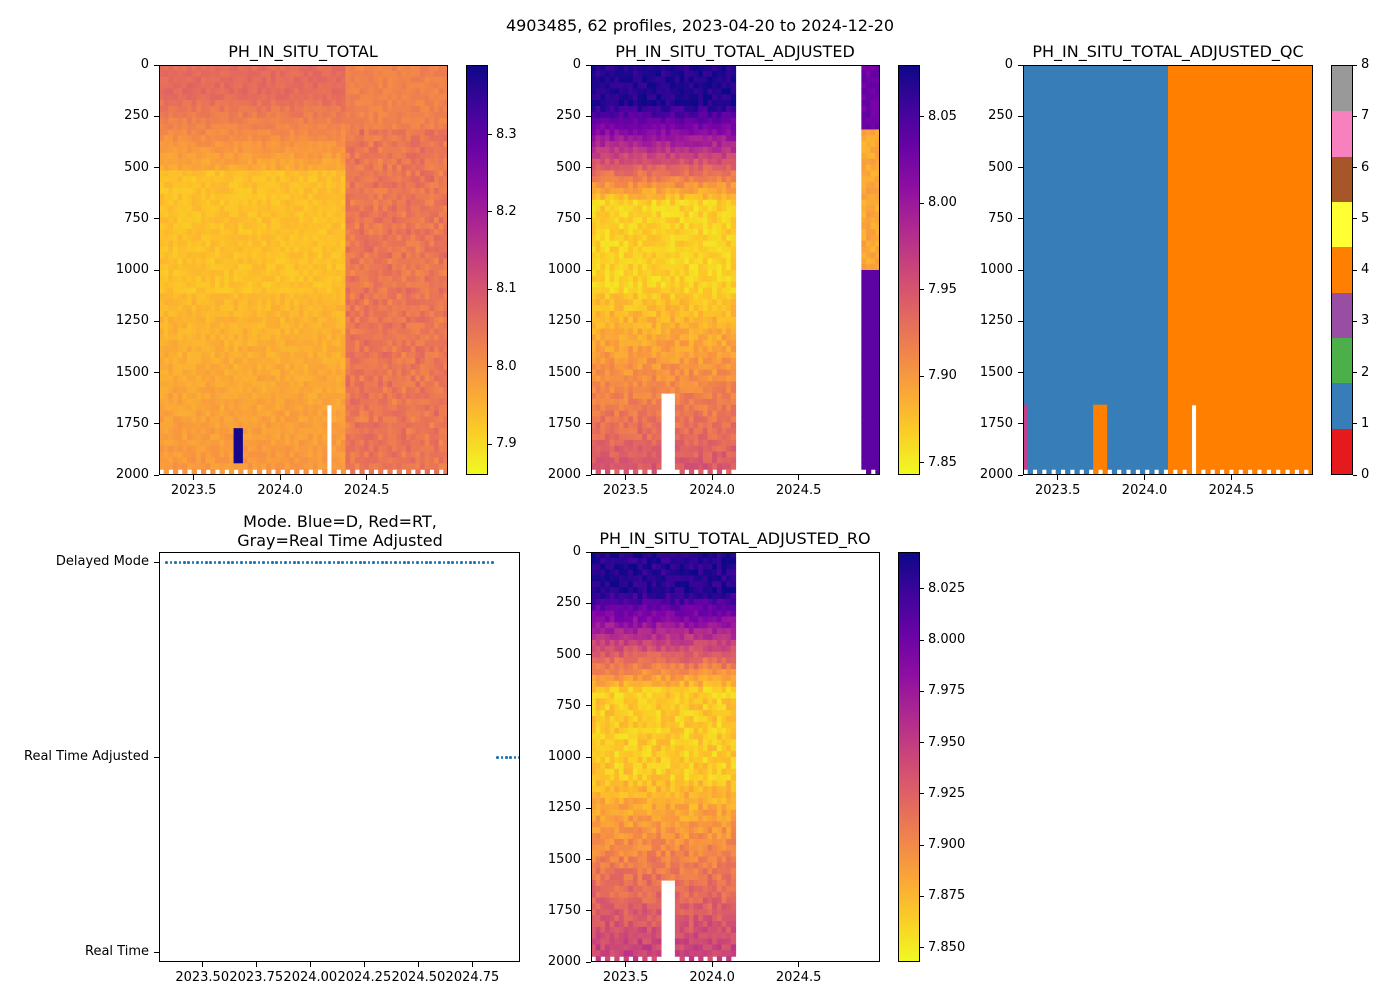  What do you see at coordinates (132, 474) in the screenshot?
I see `ph_total-ytick-label: 2000` at bounding box center [132, 474].